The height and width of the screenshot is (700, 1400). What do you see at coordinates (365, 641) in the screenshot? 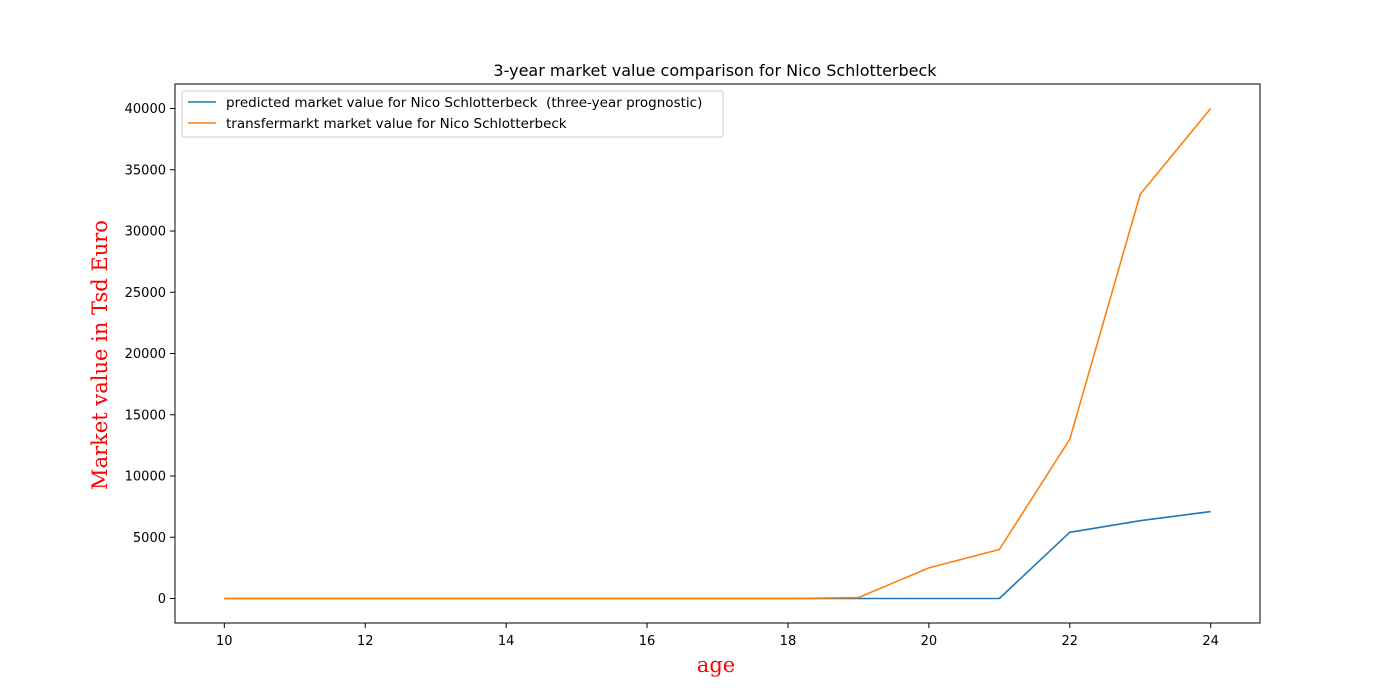
I see `x-tick-label: 12` at bounding box center [365, 641].